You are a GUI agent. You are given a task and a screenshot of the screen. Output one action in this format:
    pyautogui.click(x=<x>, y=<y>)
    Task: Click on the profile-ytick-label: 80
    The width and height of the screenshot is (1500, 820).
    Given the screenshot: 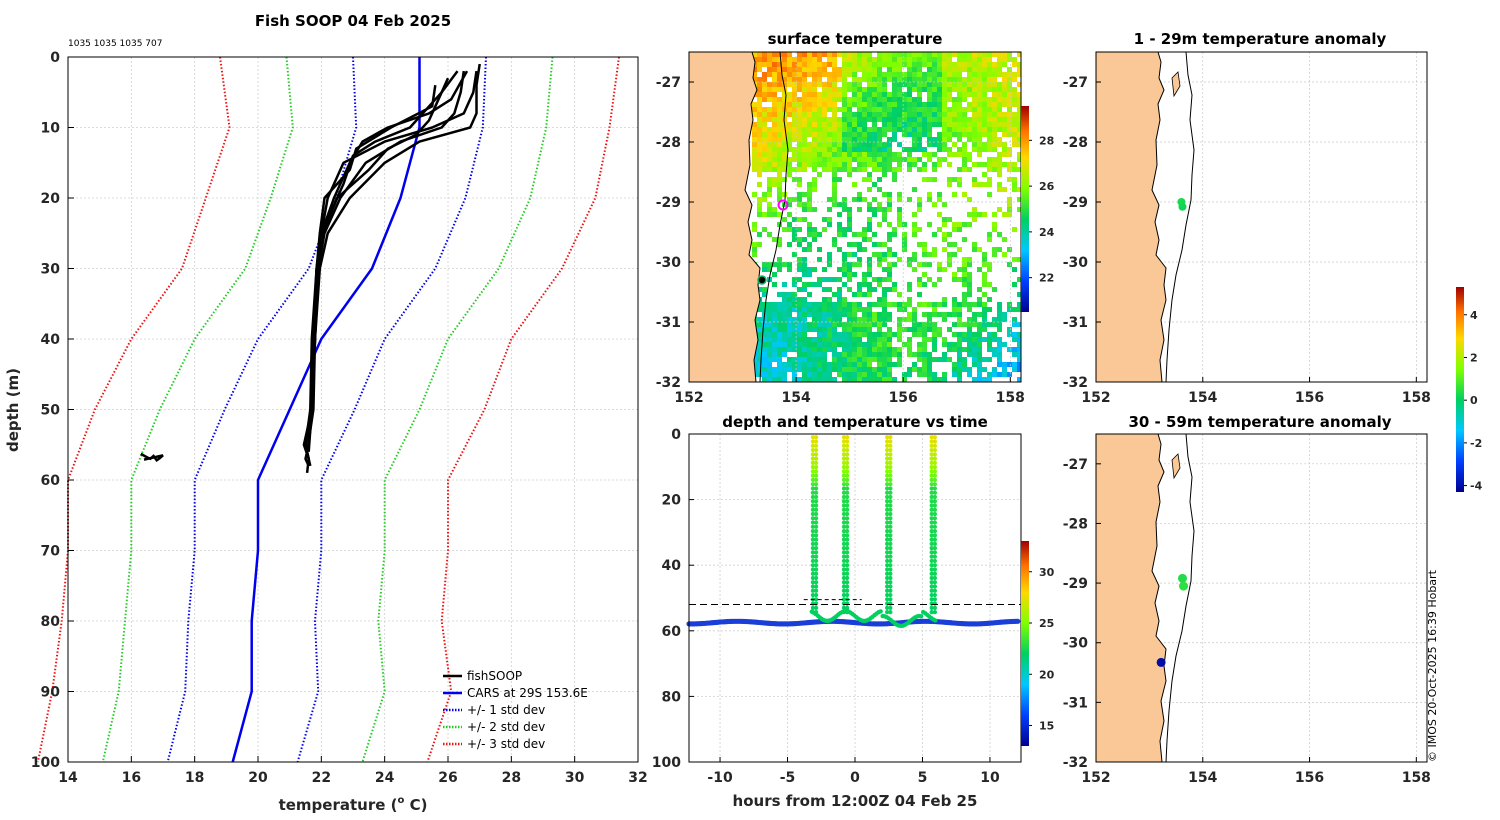 What is the action you would take?
    pyautogui.click(x=51, y=622)
    